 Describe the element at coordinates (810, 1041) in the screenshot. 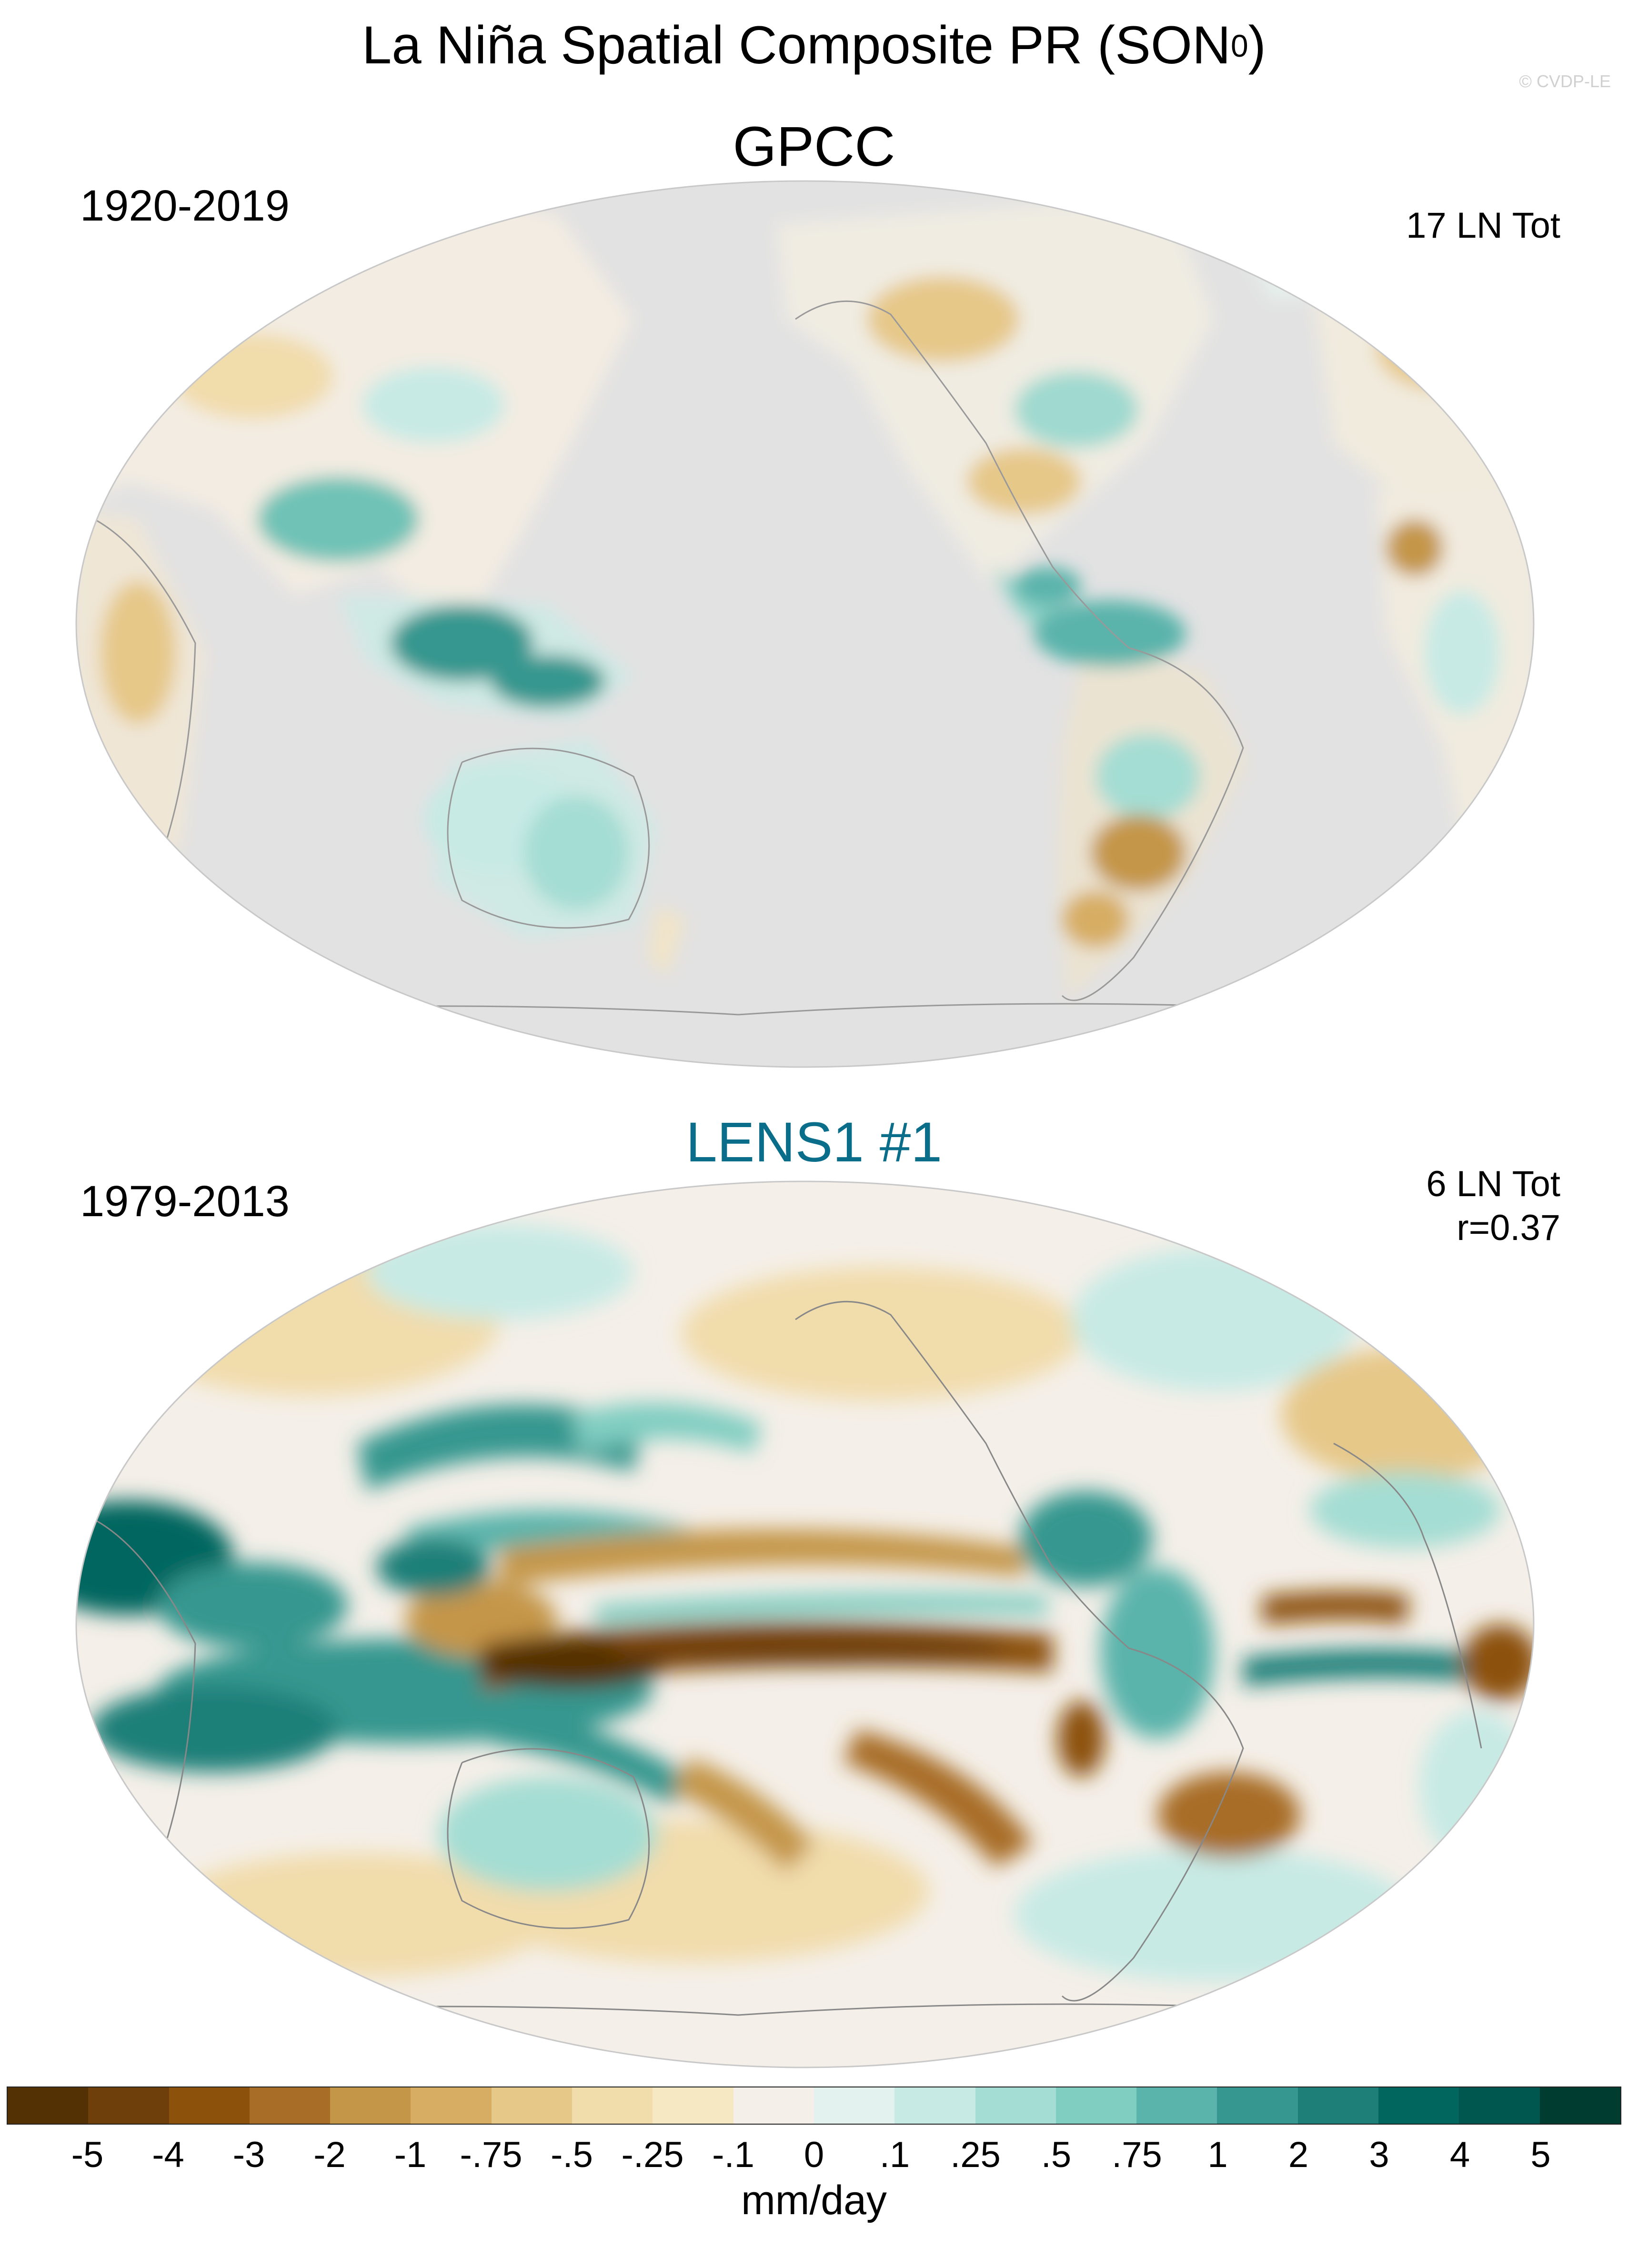

I see `land-antarctica` at that location.